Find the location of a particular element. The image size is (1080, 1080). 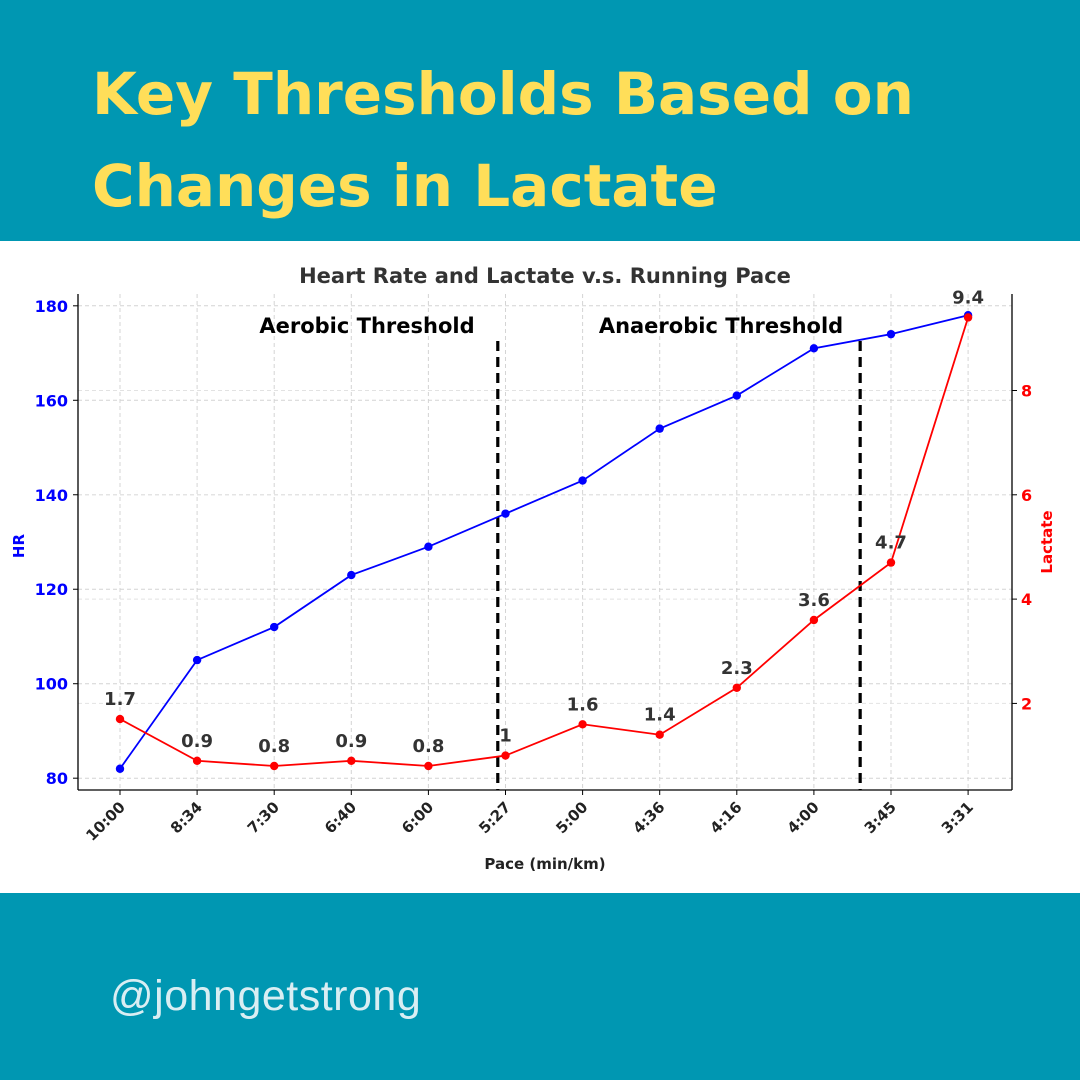

y-left-tick-label: 160 is located at coordinates (51, 400).